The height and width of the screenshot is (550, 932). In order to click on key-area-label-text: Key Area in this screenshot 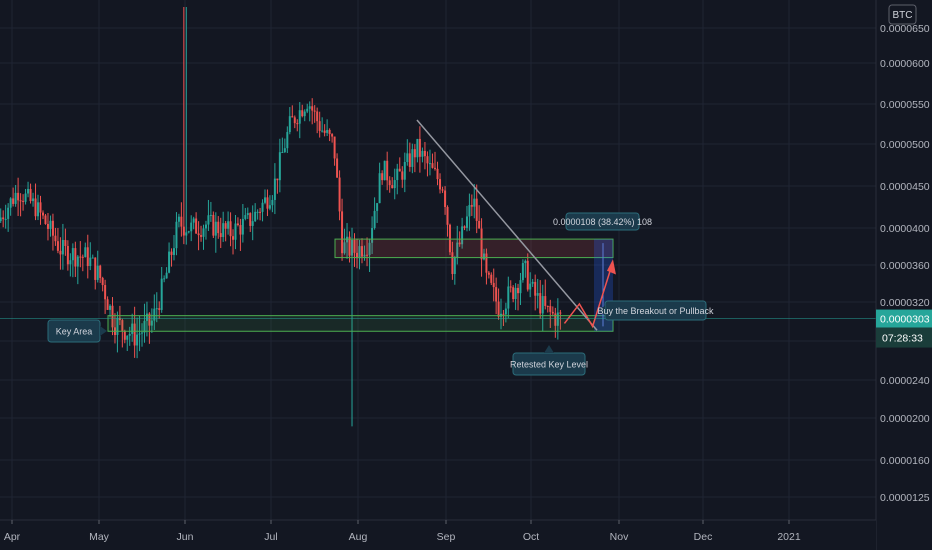, I will do `click(74, 332)`.